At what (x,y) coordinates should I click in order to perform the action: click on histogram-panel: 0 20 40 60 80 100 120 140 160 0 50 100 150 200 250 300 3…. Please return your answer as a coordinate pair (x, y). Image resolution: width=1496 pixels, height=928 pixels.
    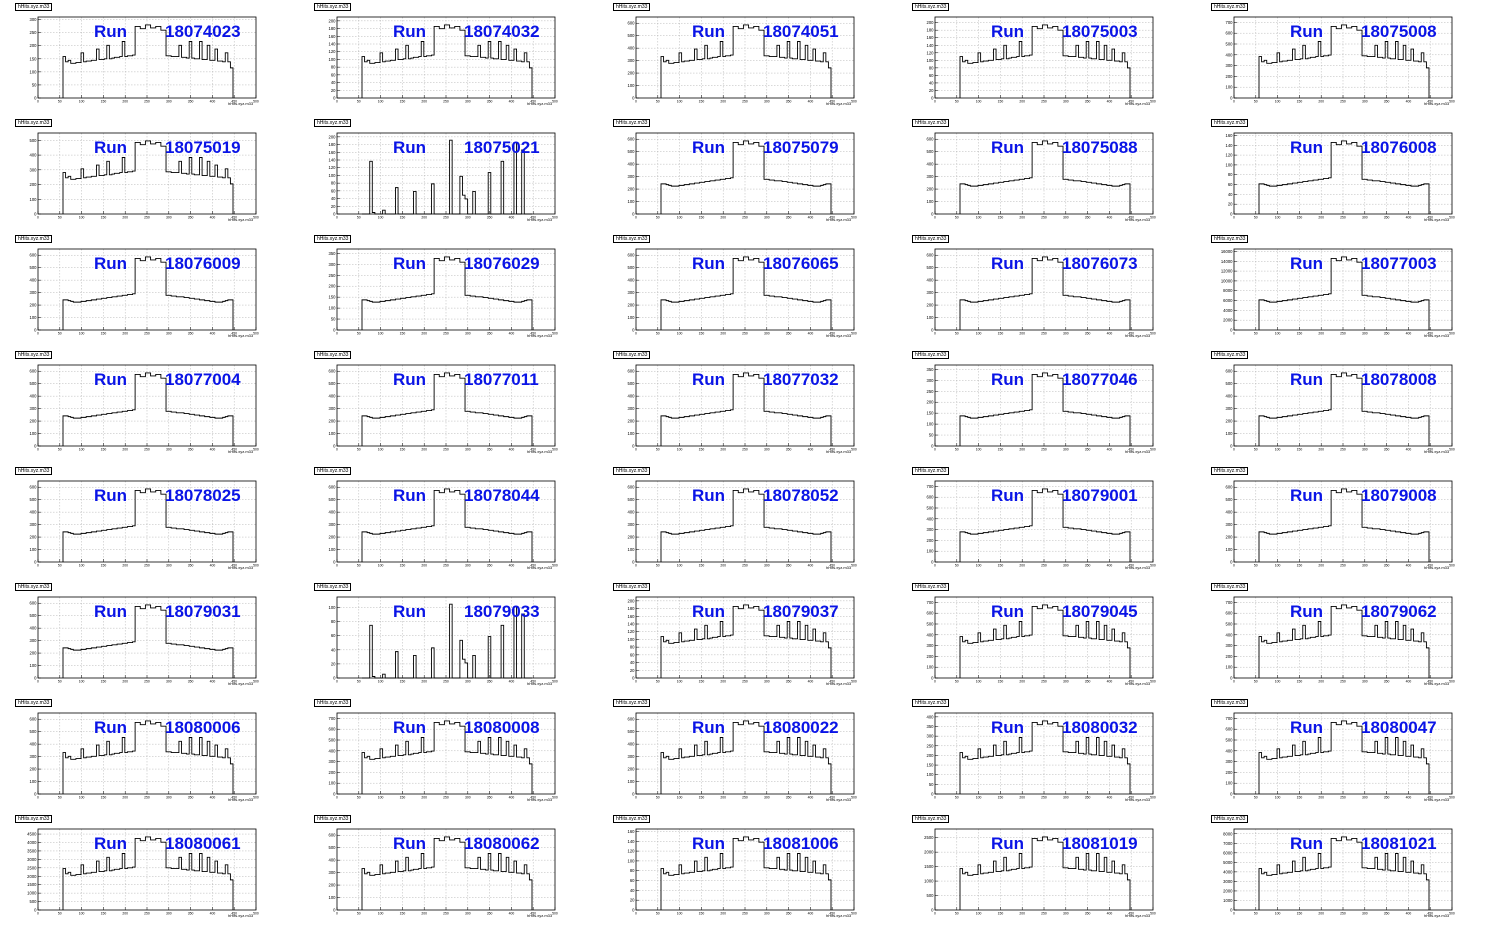
    Looking at the image, I should click on (1345, 174).